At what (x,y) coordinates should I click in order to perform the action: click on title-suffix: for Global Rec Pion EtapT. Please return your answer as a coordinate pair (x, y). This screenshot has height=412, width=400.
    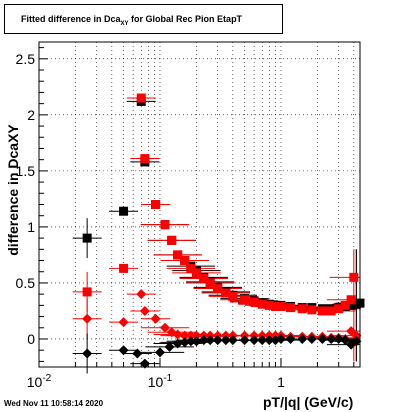
    Looking at the image, I should click on (185, 19).